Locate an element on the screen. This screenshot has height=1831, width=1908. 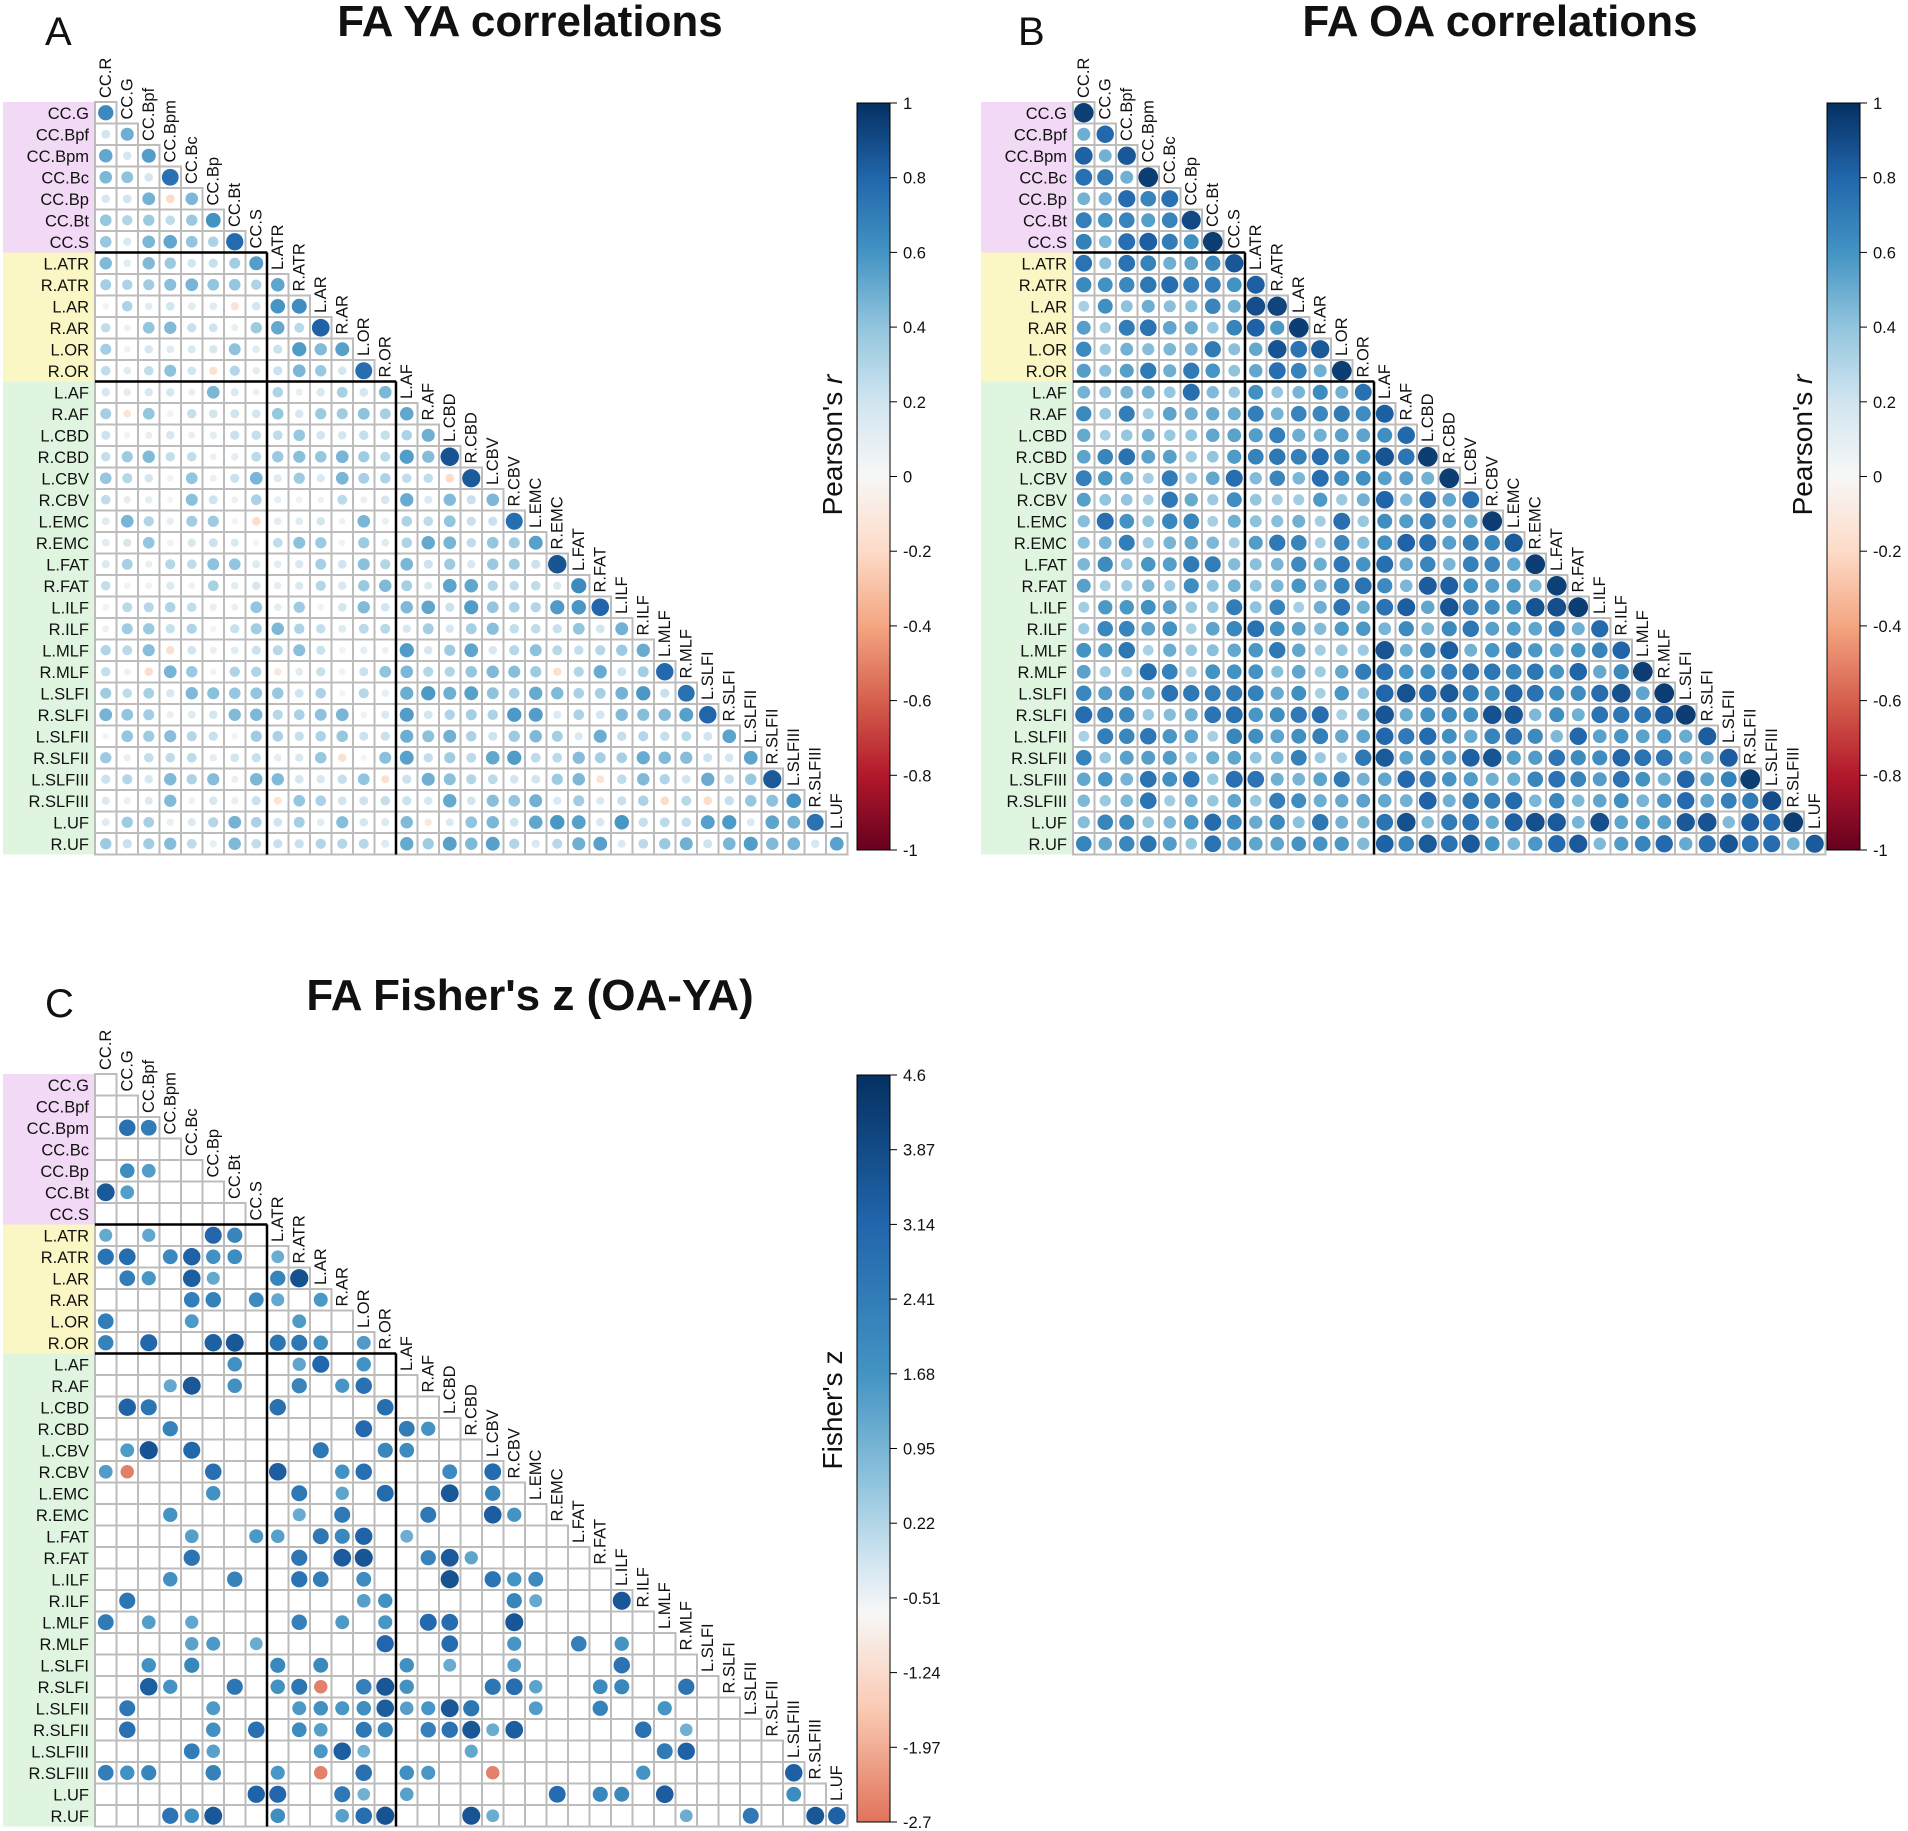
row-label: R.SLFII is located at coordinates (61, 759).